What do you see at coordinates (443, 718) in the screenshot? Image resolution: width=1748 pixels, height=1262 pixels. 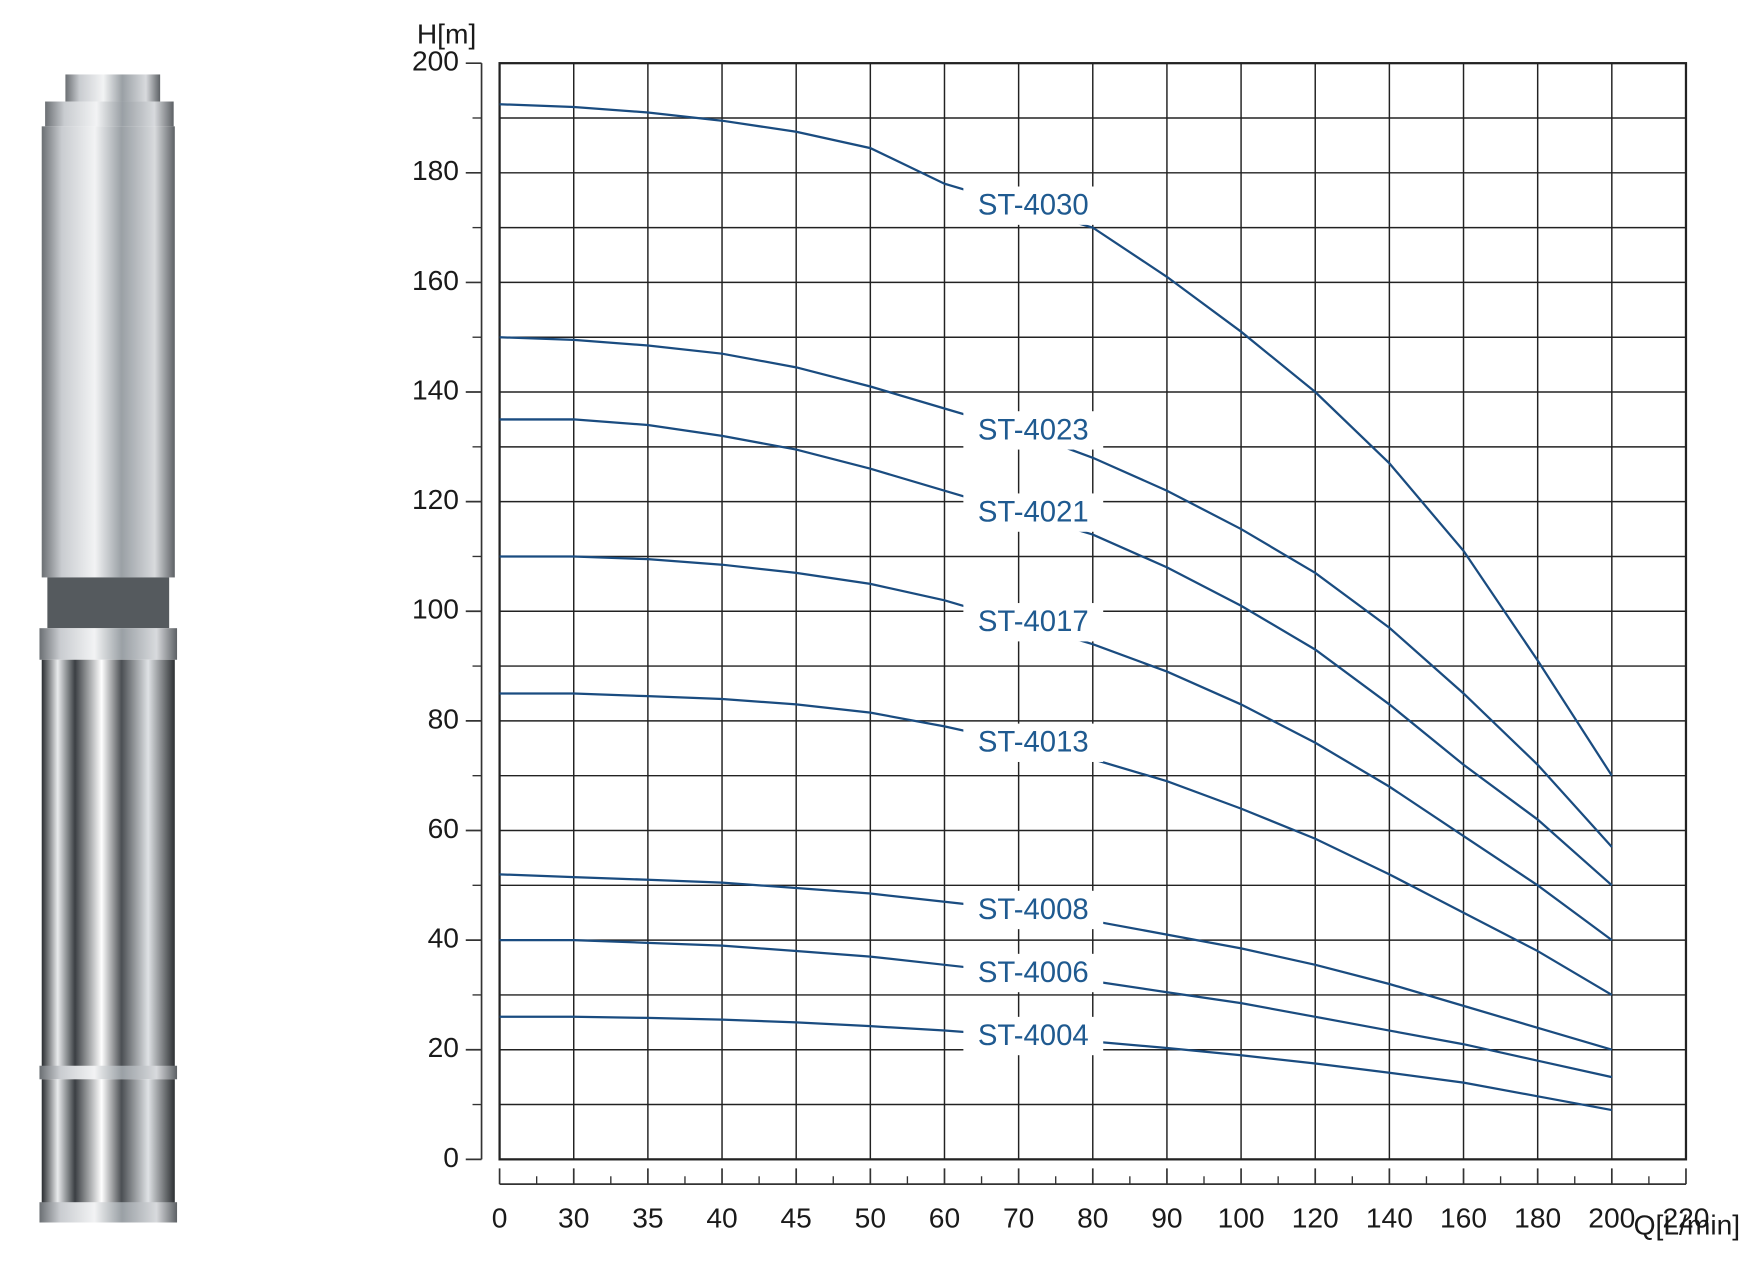 I see `y-tick-label: 80` at bounding box center [443, 718].